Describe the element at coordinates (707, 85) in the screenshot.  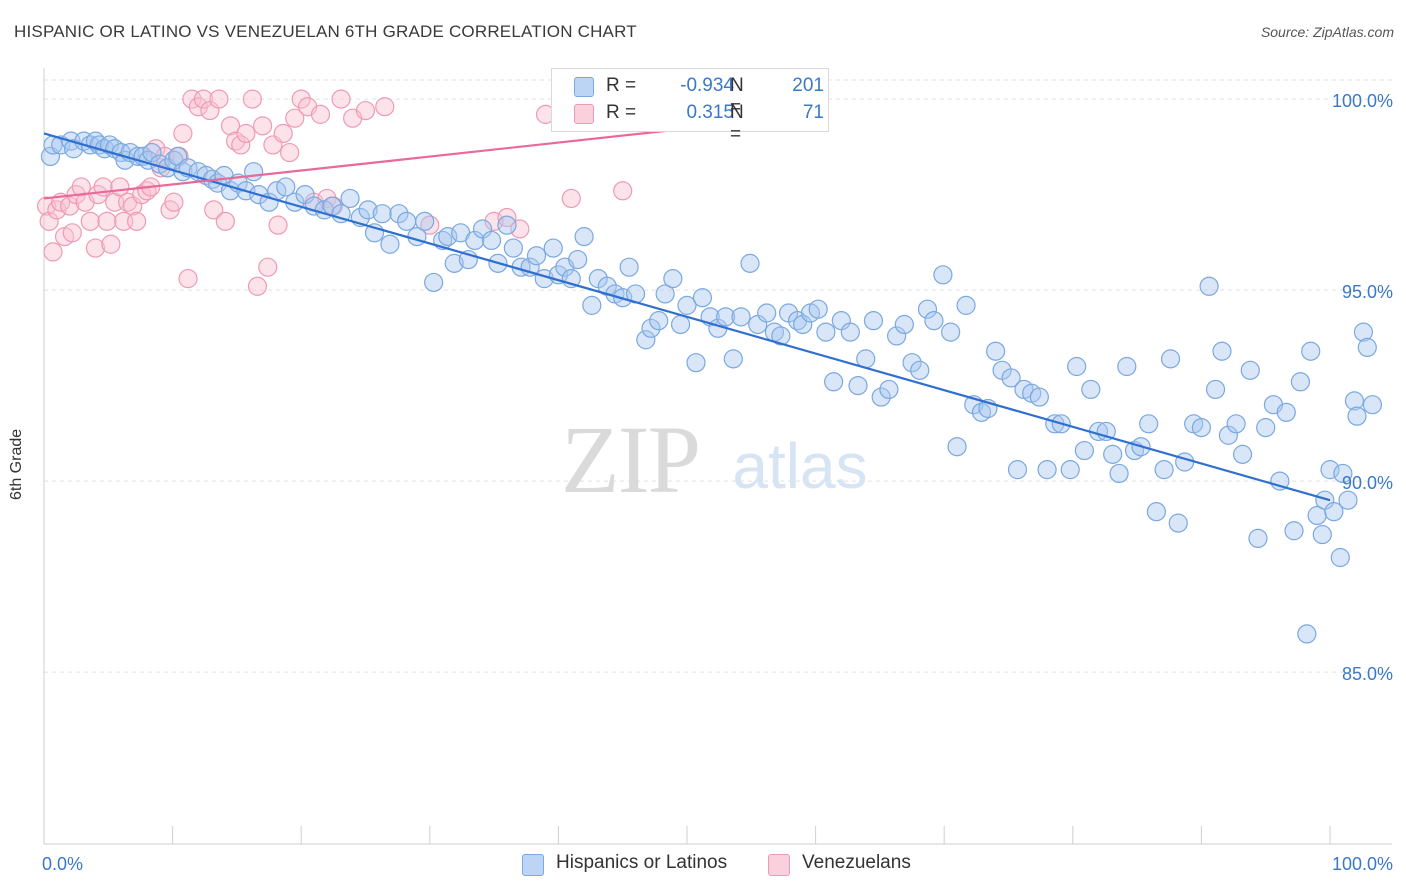
I see `legend-r-value: -0.934` at that location.